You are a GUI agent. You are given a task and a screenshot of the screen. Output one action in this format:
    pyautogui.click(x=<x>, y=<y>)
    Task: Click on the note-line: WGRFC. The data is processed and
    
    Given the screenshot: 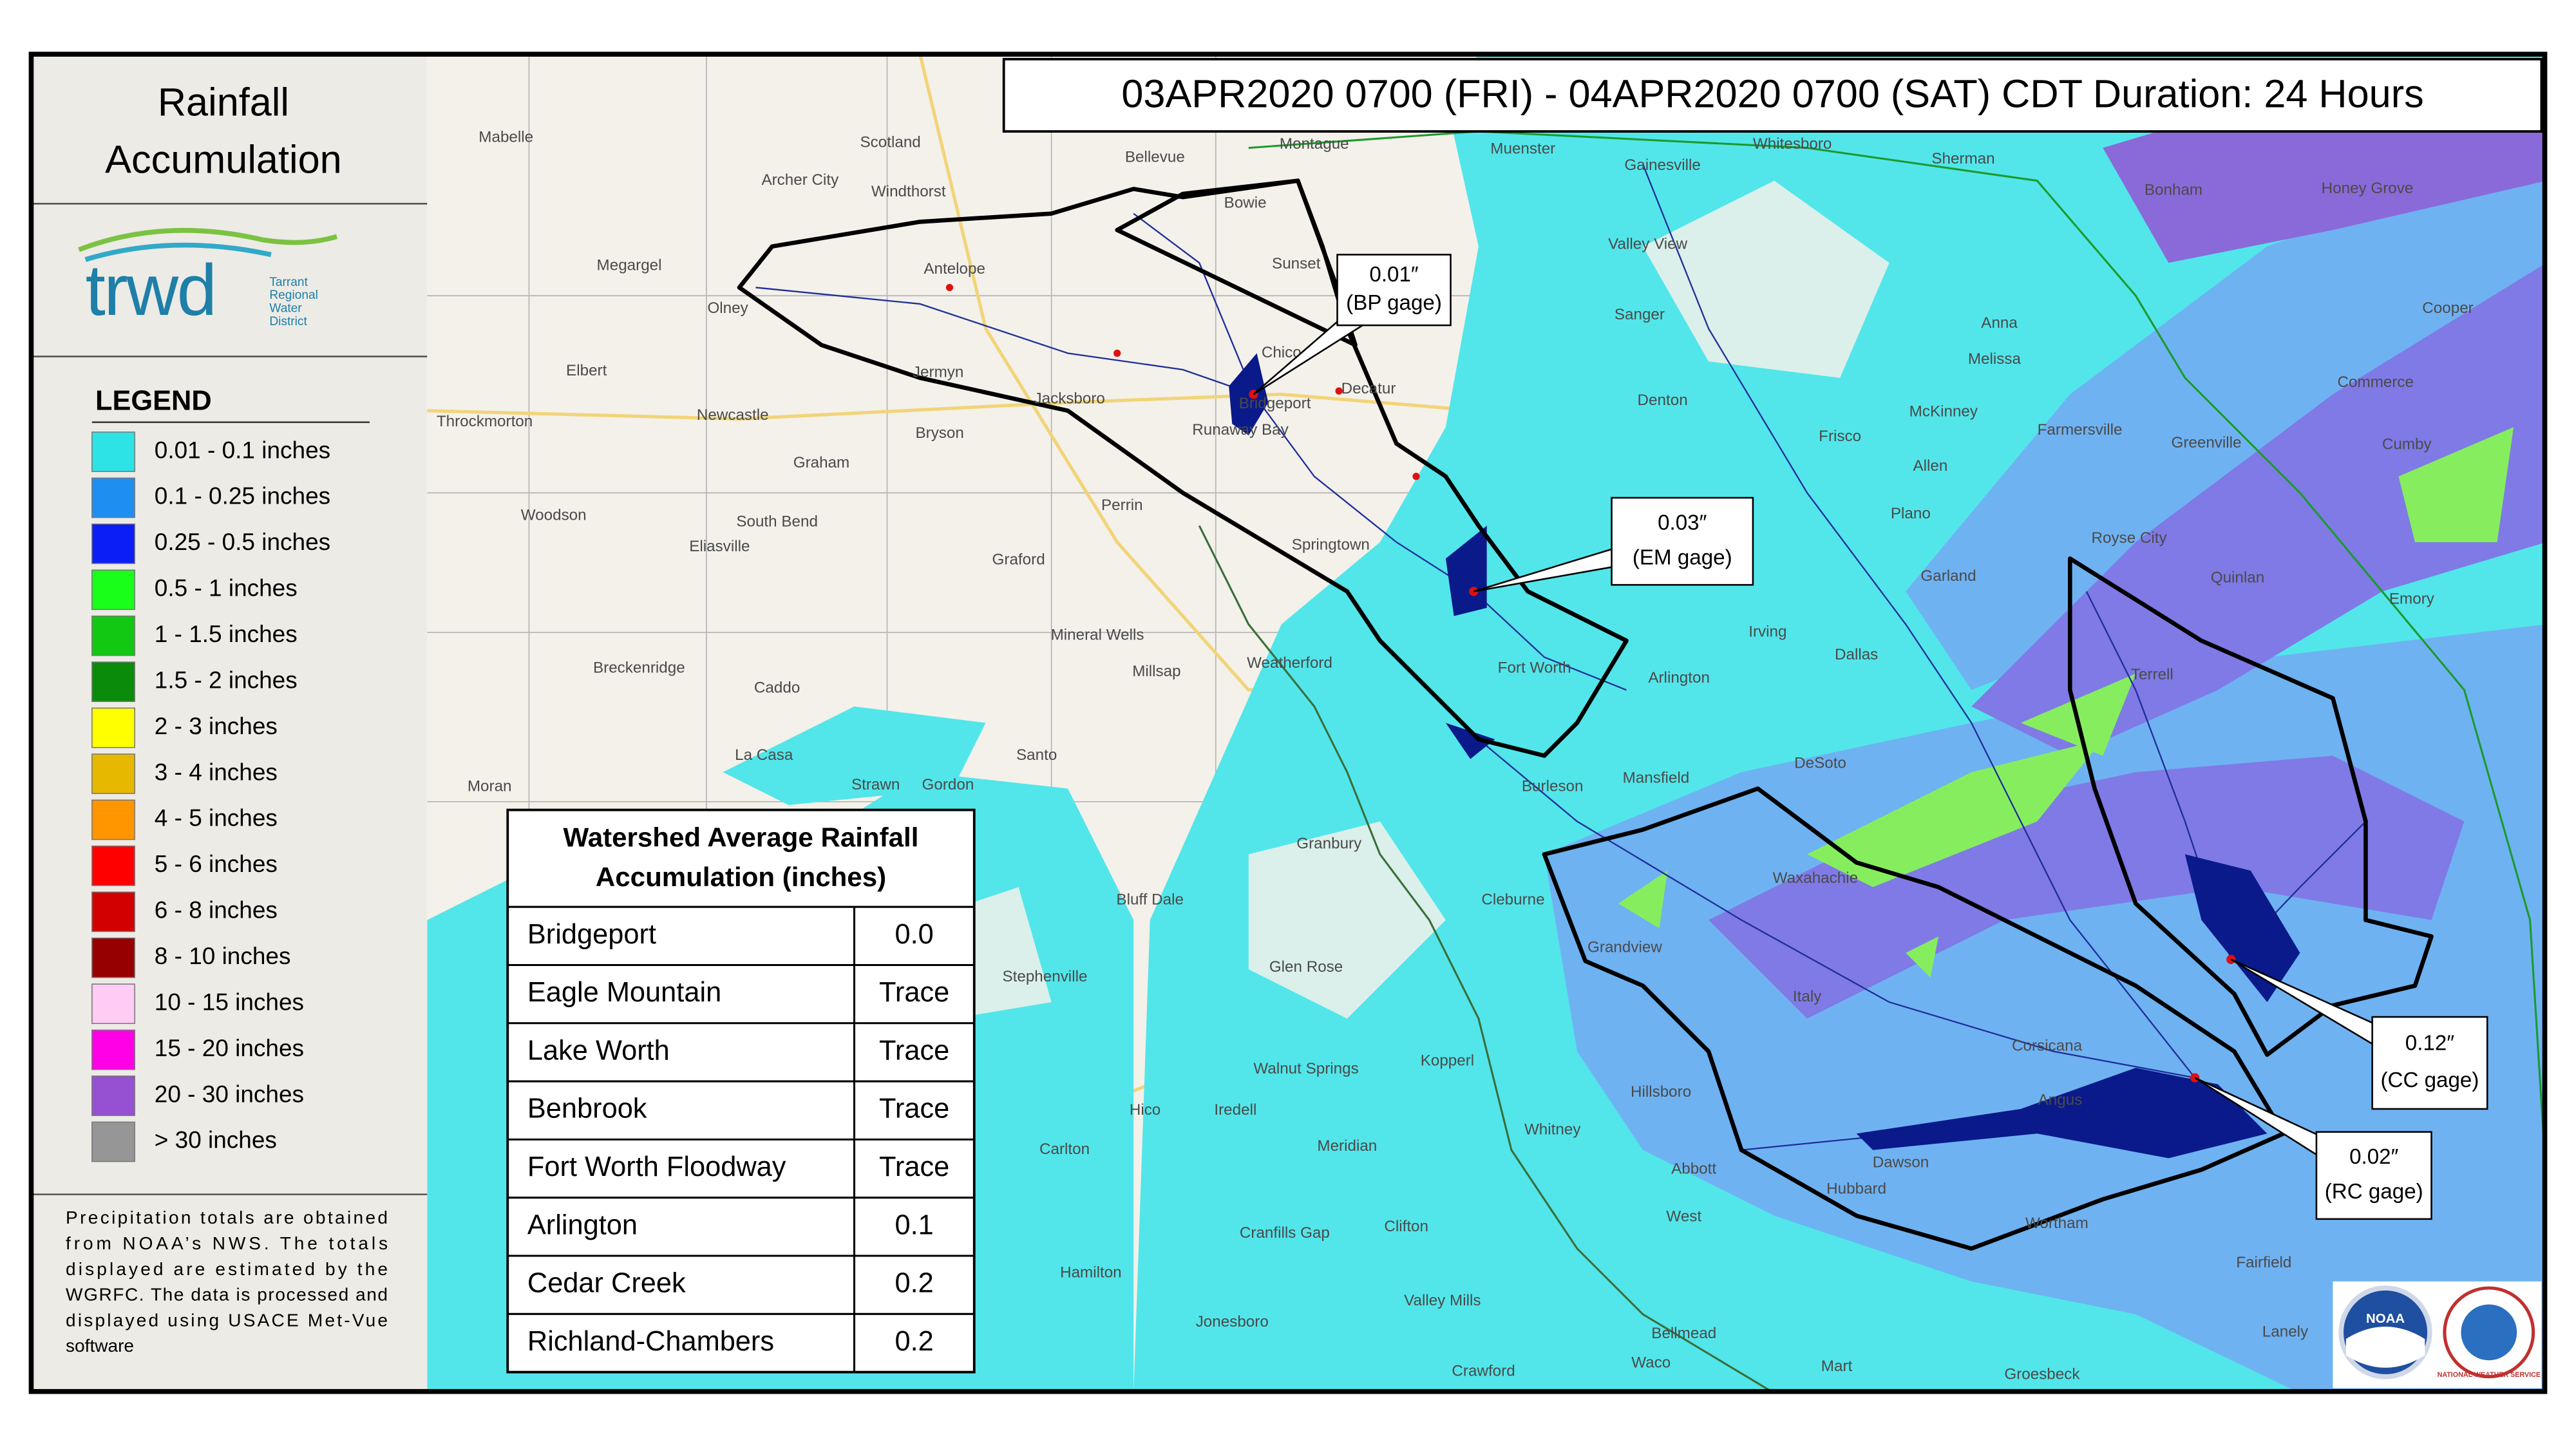 What is the action you would take?
    pyautogui.click(x=227, y=1295)
    